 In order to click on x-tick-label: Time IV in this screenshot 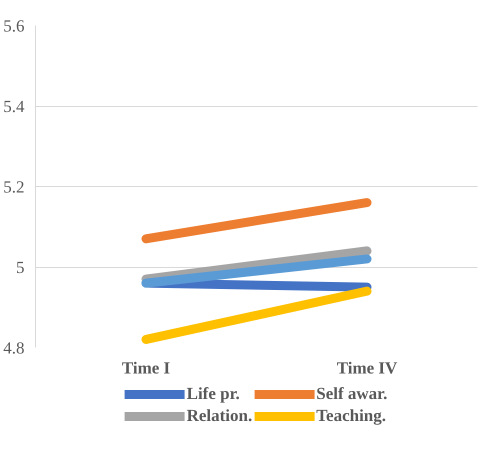, I will do `click(367, 368)`.